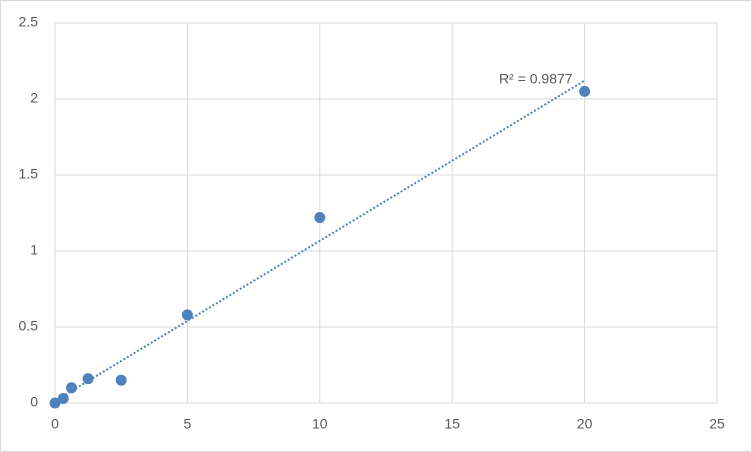  What do you see at coordinates (34, 402) in the screenshot?
I see `y-tick-label: 0` at bounding box center [34, 402].